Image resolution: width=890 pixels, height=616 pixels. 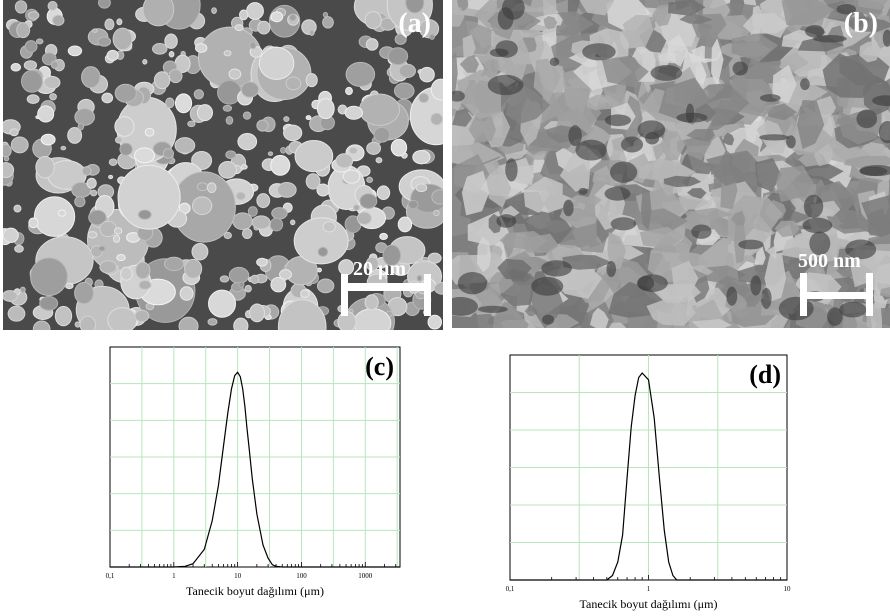 What do you see at coordinates (255, 469) in the screenshot?
I see `series-line` at bounding box center [255, 469].